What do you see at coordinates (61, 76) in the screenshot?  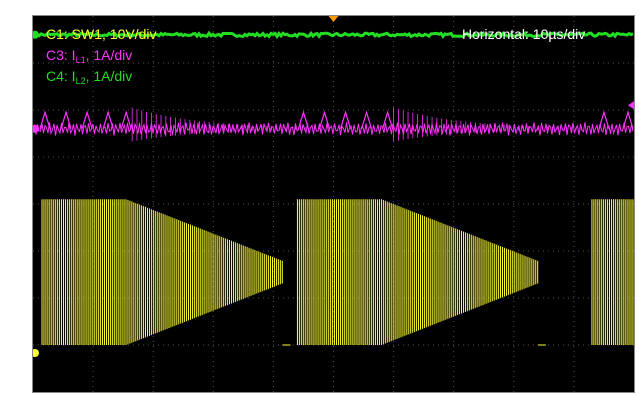 I see `channel4-label-prefix: C4: I` at bounding box center [61, 76].